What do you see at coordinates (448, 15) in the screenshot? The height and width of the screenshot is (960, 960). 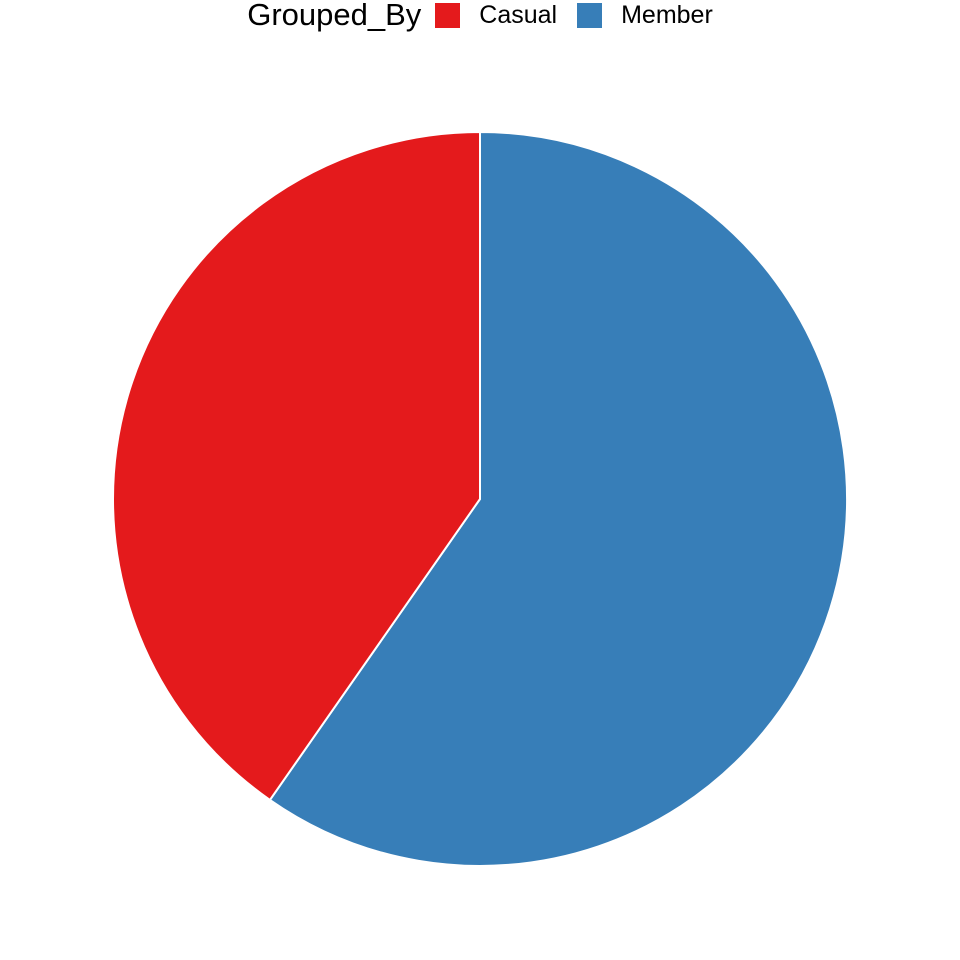 I see `legend-key-casual` at bounding box center [448, 15].